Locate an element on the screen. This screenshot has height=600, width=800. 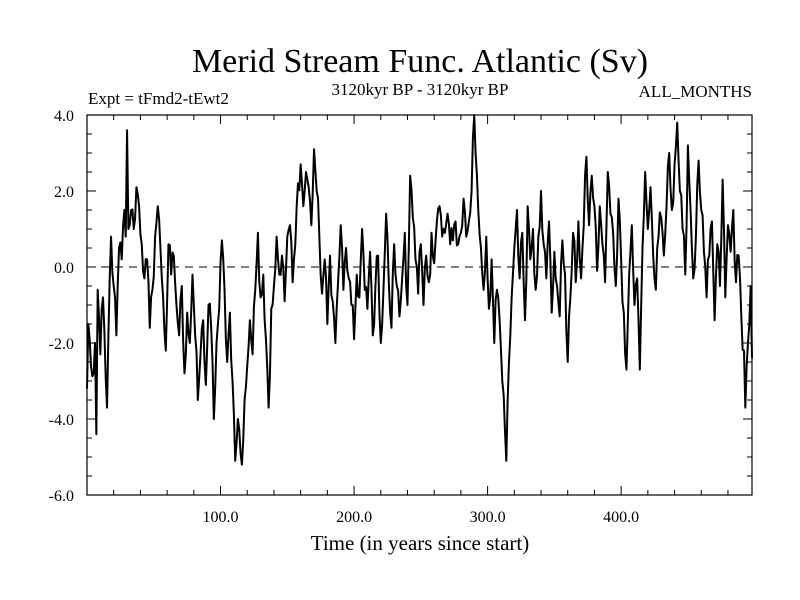
y-tick-label: -4.0 is located at coordinates (61, 420).